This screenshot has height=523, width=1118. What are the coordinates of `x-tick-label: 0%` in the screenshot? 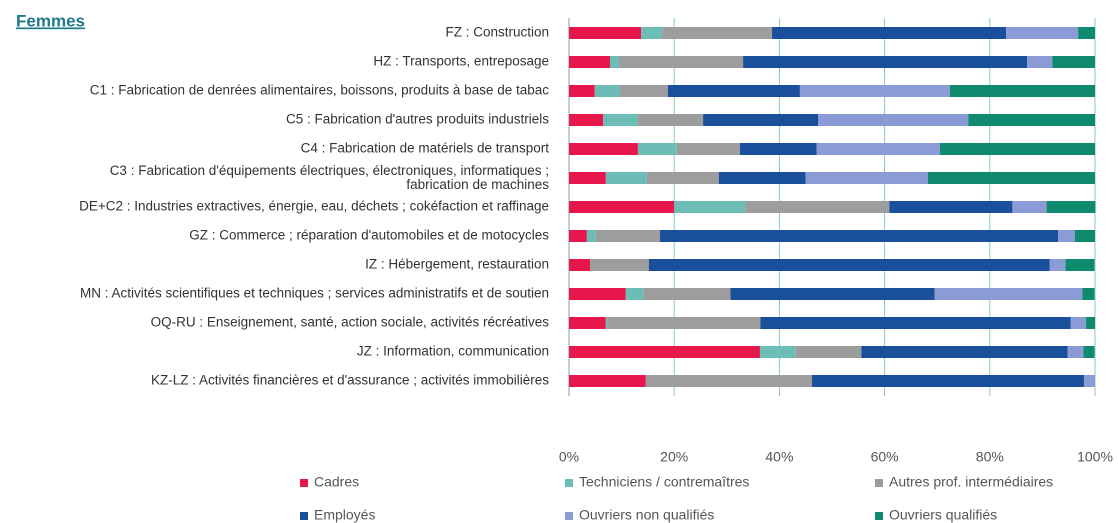 It's located at (569, 457).